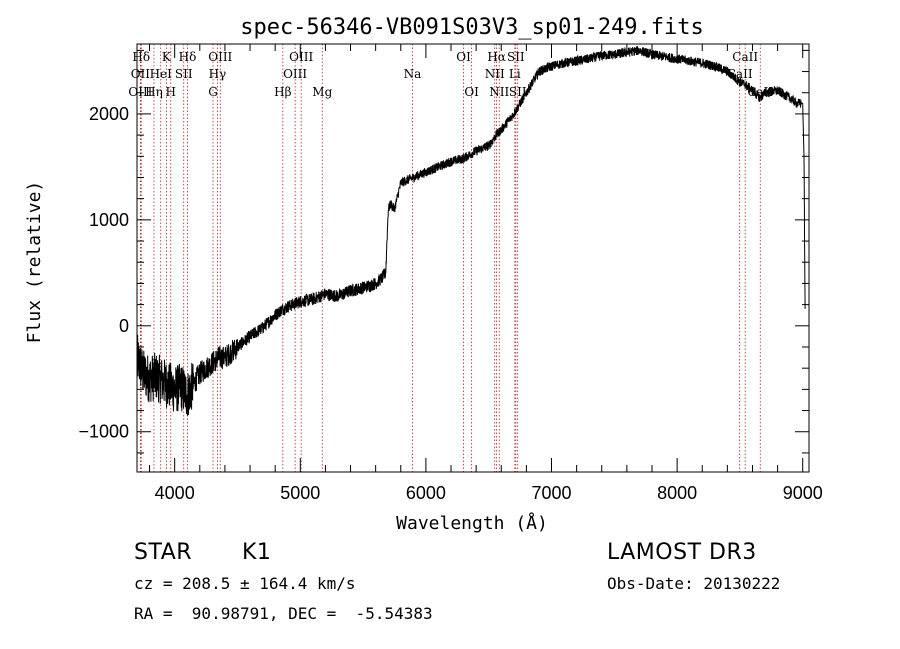  Describe the element at coordinates (551, 493) in the screenshot. I see `x-tick-label: 7000` at that location.